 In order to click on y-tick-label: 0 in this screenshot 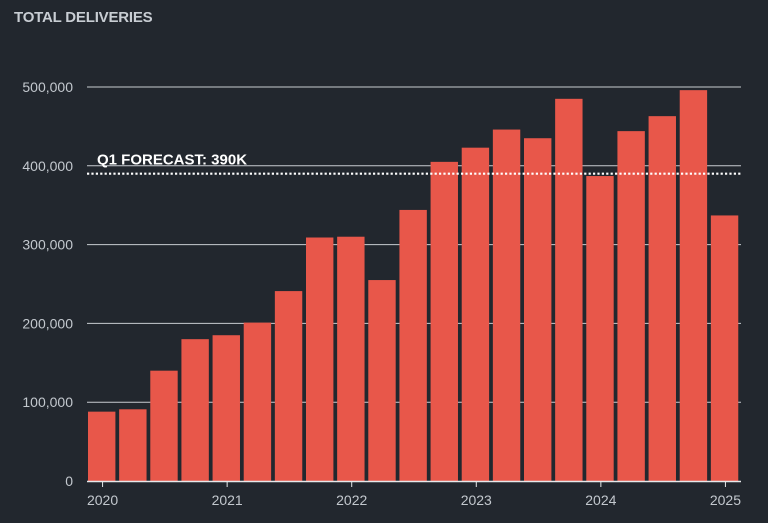, I will do `click(69, 481)`.